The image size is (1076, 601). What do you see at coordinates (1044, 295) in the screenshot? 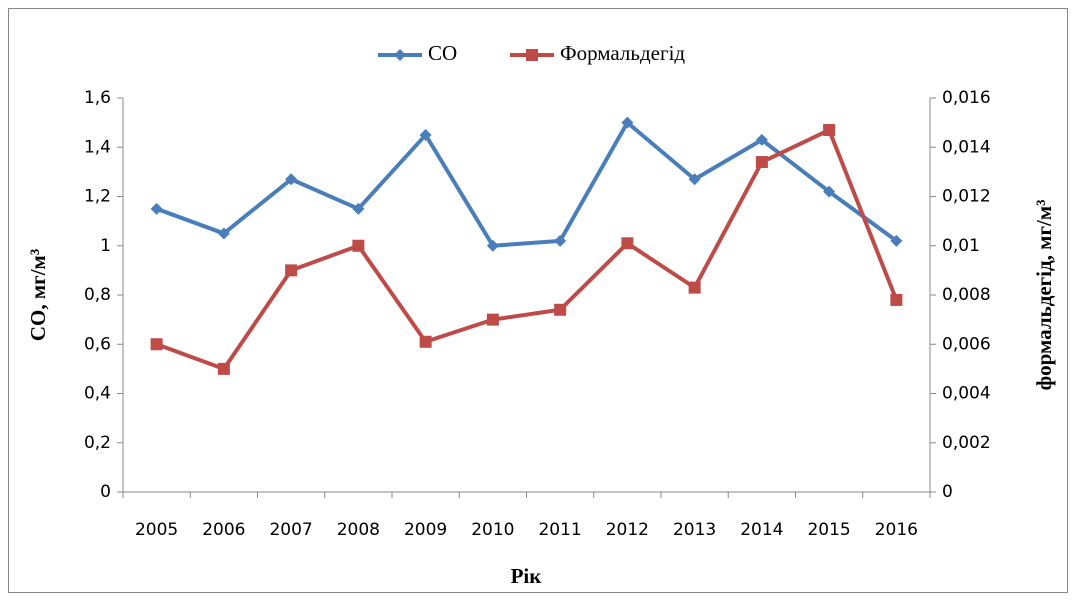
I see `y2-axis-title: формальдегід, мг/м³` at bounding box center [1044, 295].